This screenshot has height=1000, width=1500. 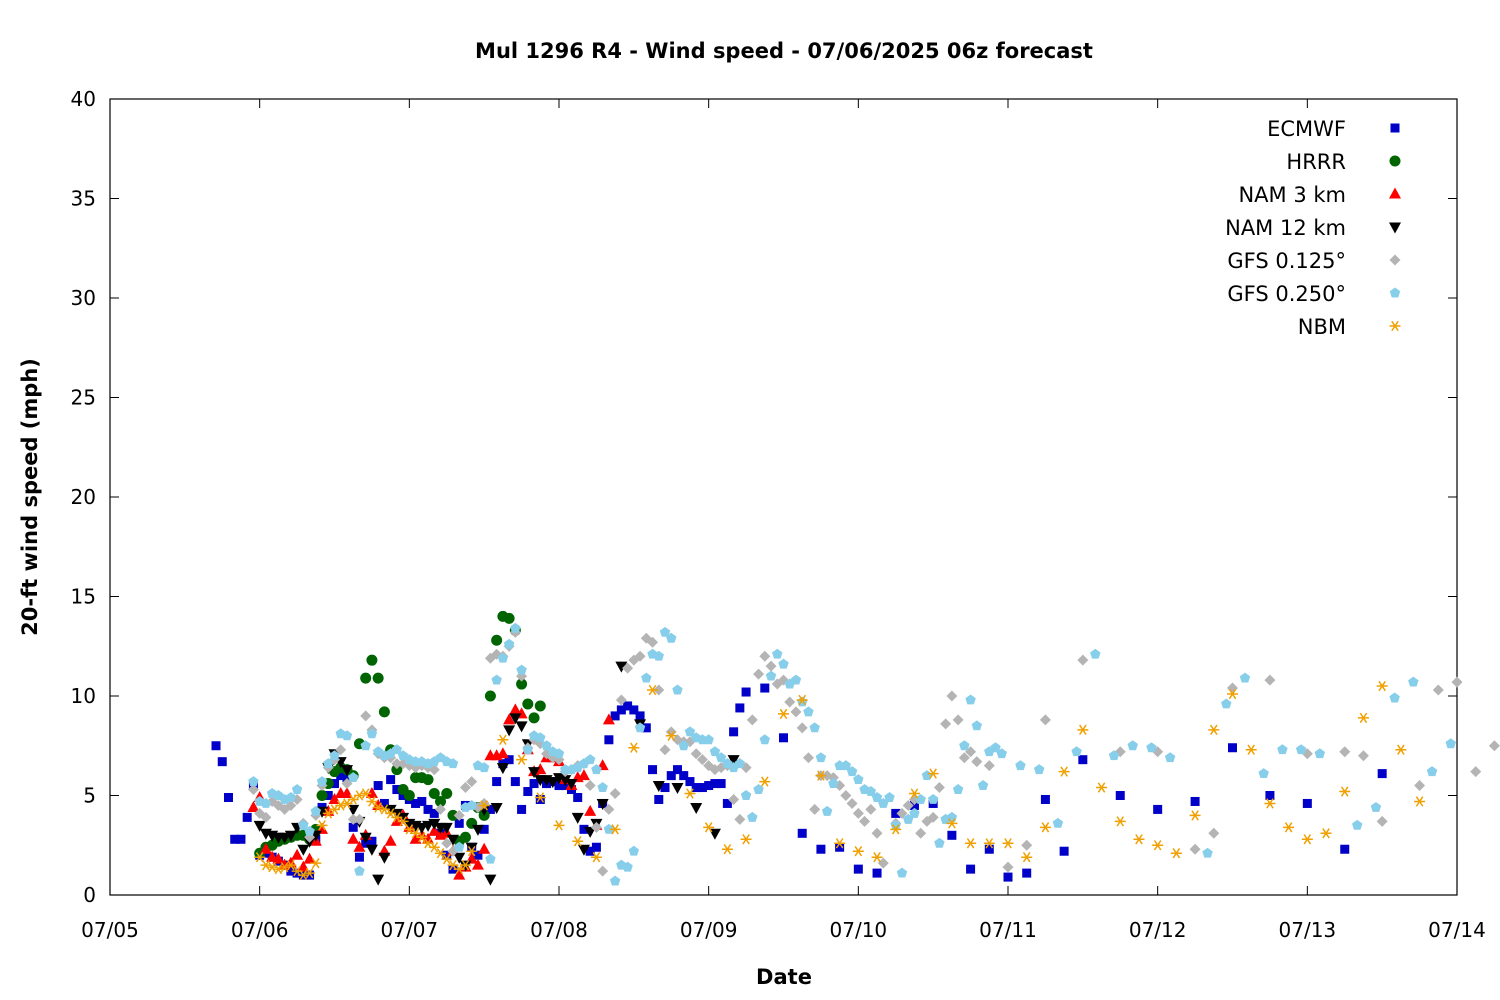 What do you see at coordinates (89, 796) in the screenshot?
I see `y-tick-label: 5` at bounding box center [89, 796].